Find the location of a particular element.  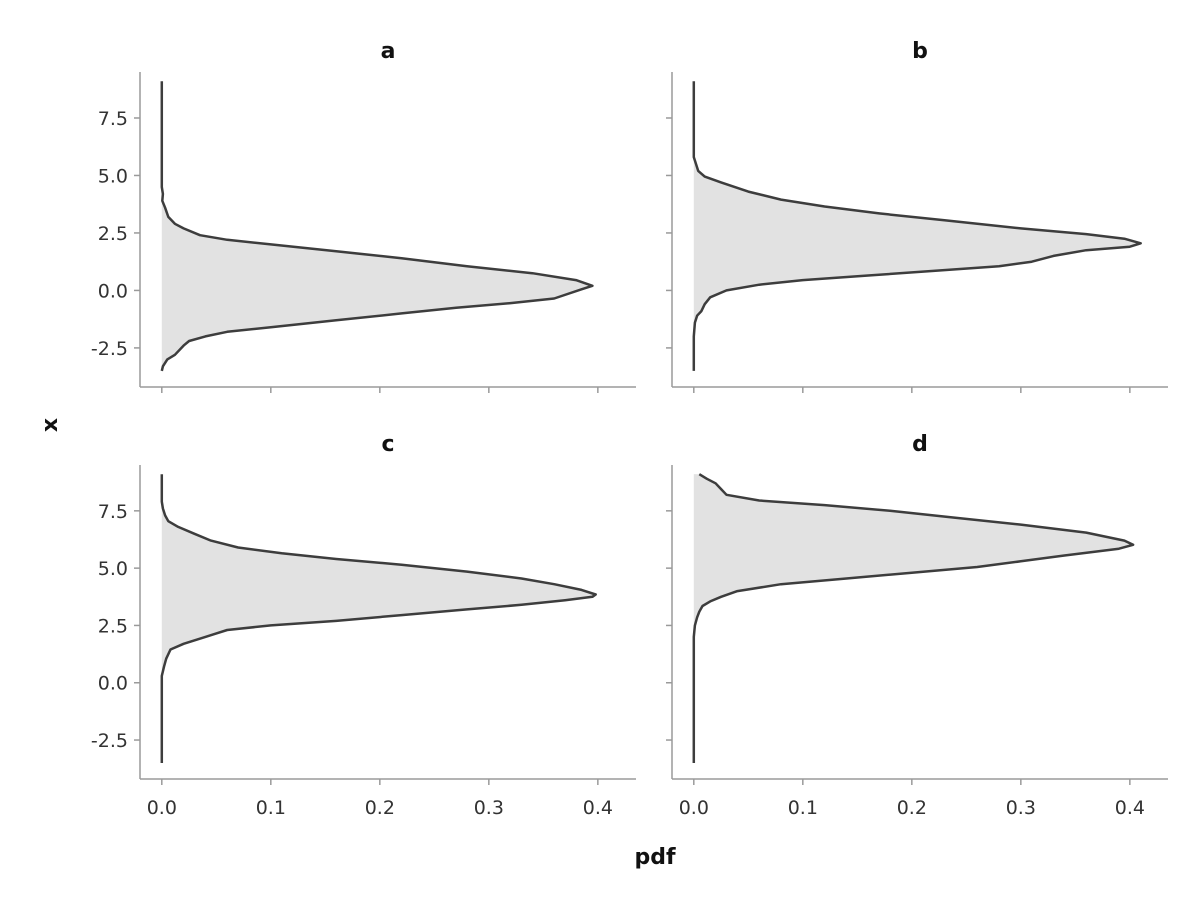

density-area-a is located at coordinates (377, 226).